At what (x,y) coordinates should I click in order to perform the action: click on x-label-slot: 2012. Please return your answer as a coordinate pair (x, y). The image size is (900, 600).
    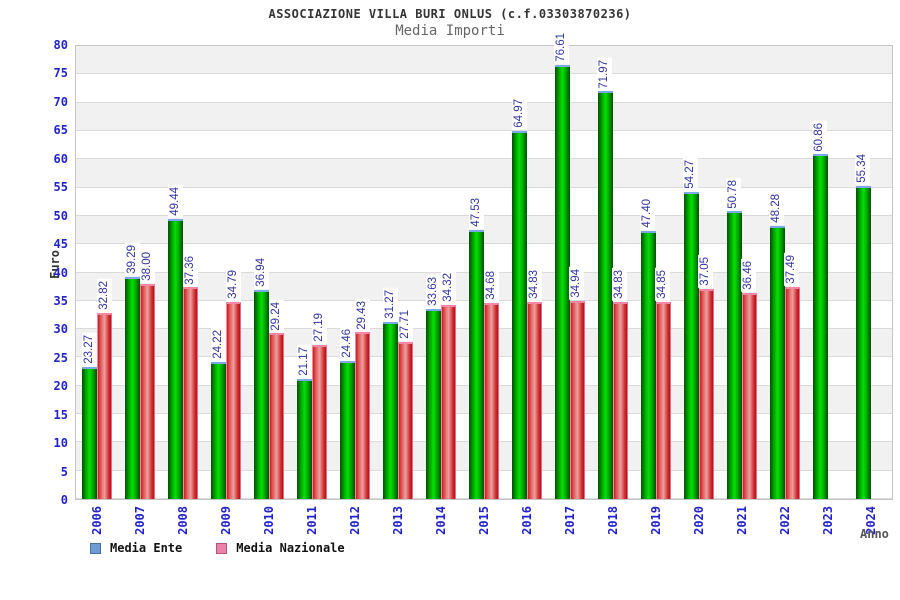
    Looking at the image, I should click on (354, 525).